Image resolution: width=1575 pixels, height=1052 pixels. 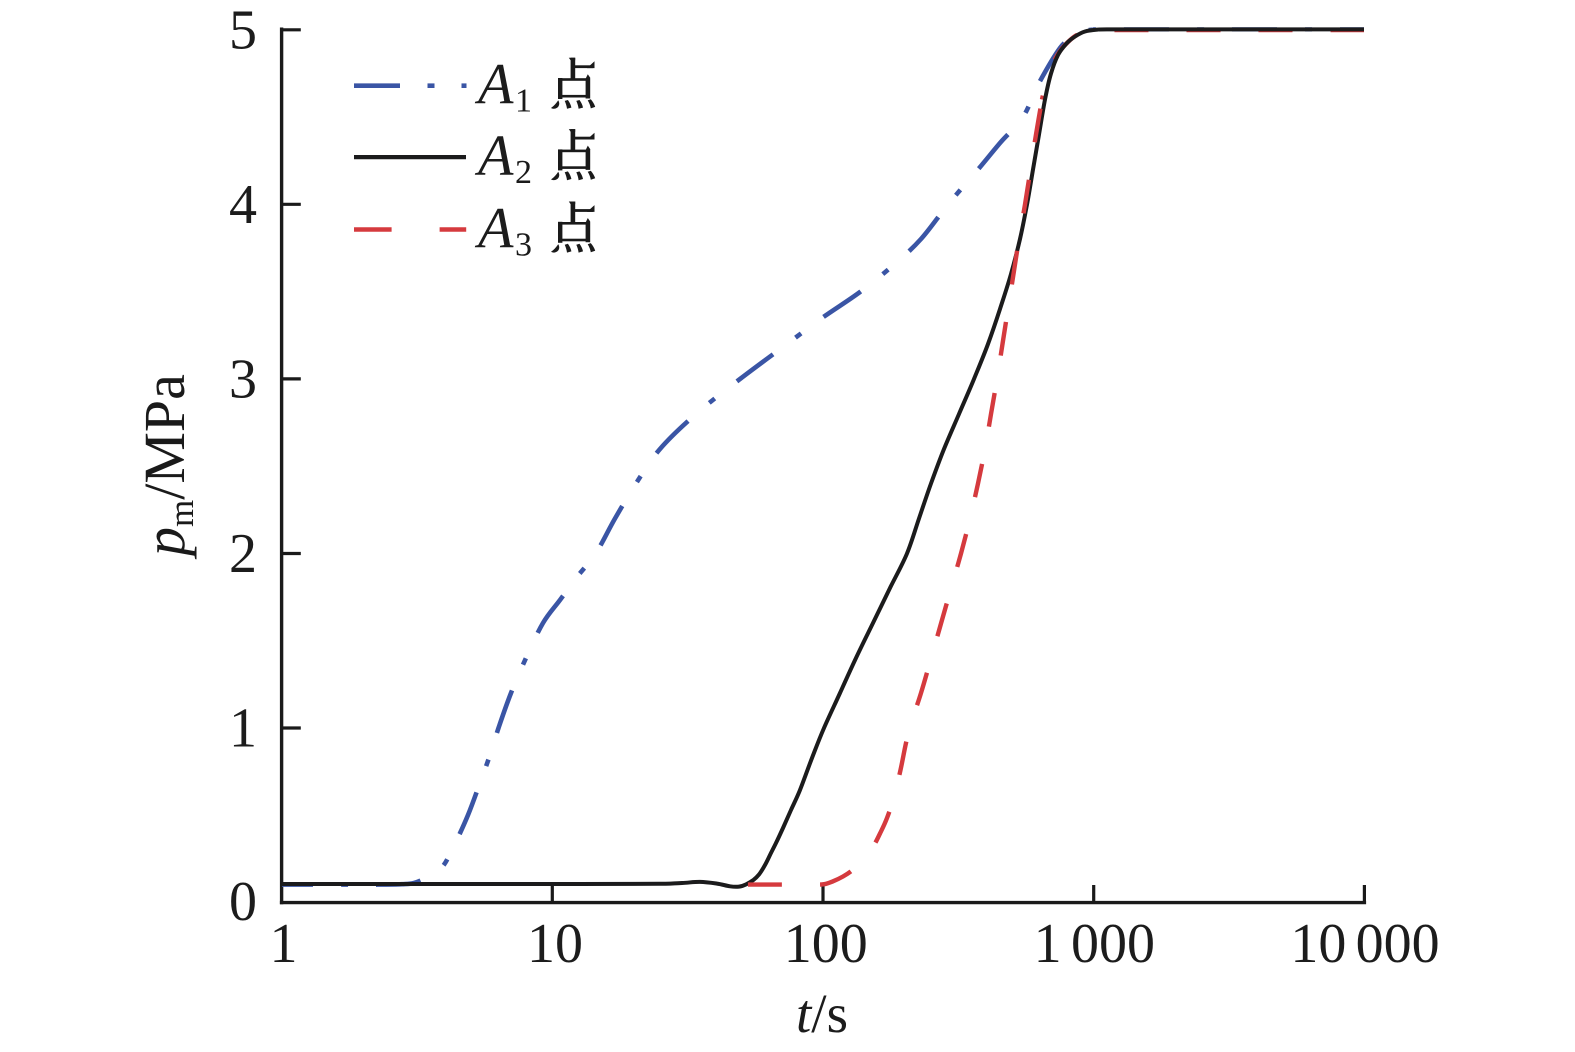 I want to click on svg-text: 10 000, so click(x=1364, y=944).